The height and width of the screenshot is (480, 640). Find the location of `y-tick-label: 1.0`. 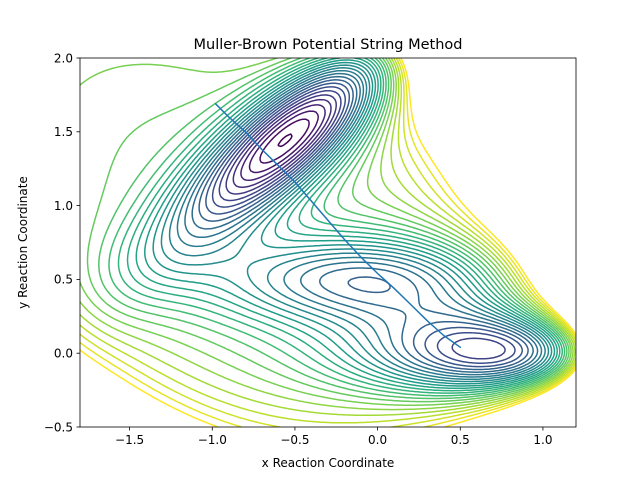

y-tick-label: 1.0 is located at coordinates (63, 206).